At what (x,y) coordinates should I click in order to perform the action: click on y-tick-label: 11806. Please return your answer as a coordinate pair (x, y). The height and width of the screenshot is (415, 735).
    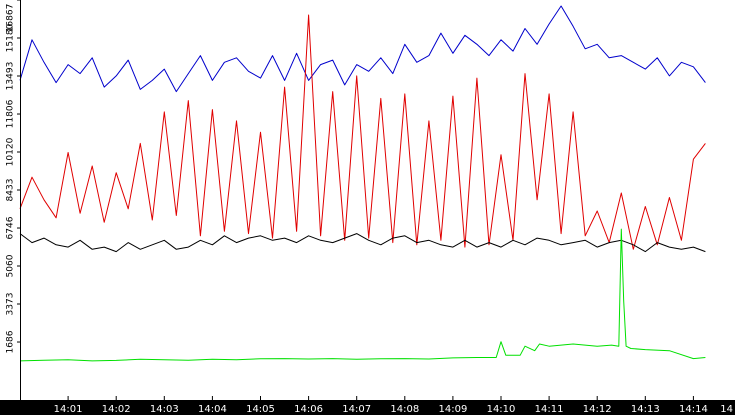
    Looking at the image, I should click on (11, 113).